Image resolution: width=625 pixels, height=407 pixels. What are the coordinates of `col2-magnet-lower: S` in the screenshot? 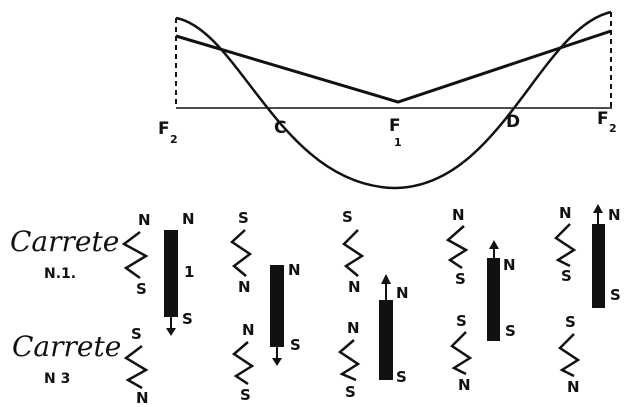 It's located at (295, 345).